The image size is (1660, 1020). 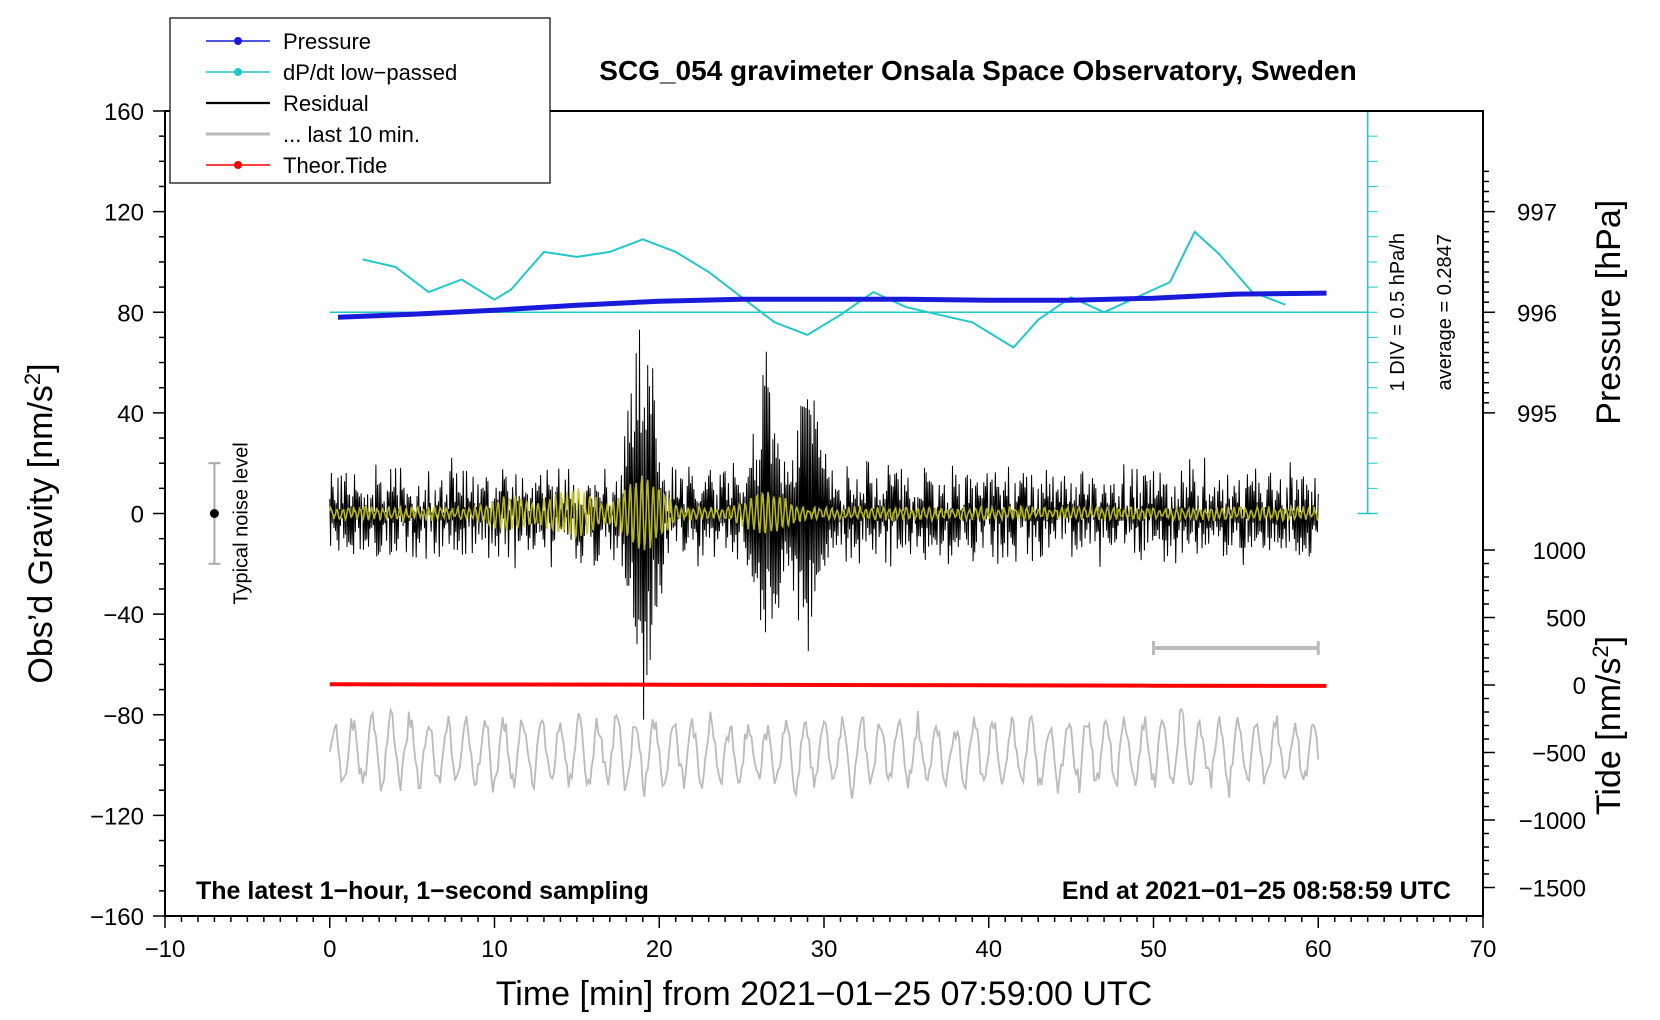 I want to click on pressure-tick-label: 996, so click(x=1537, y=313).